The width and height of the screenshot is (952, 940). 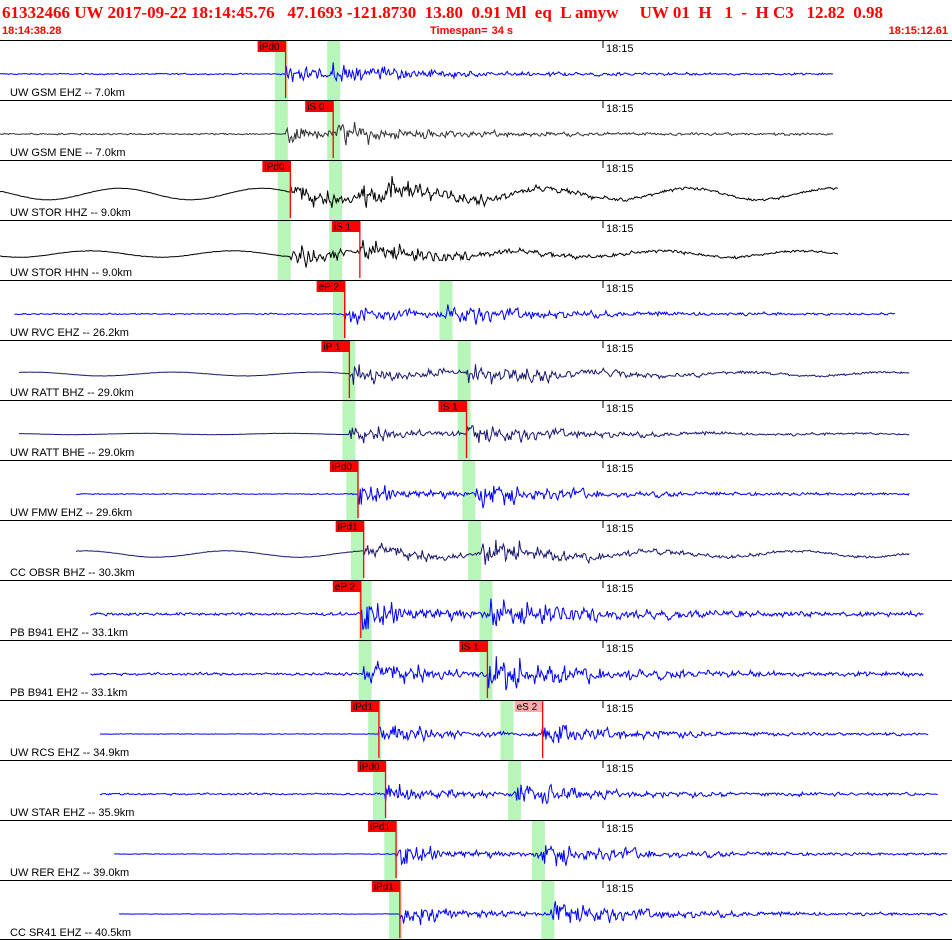 I want to click on channel-label: UW GSM ENE -- 7.0km, so click(x=68, y=153).